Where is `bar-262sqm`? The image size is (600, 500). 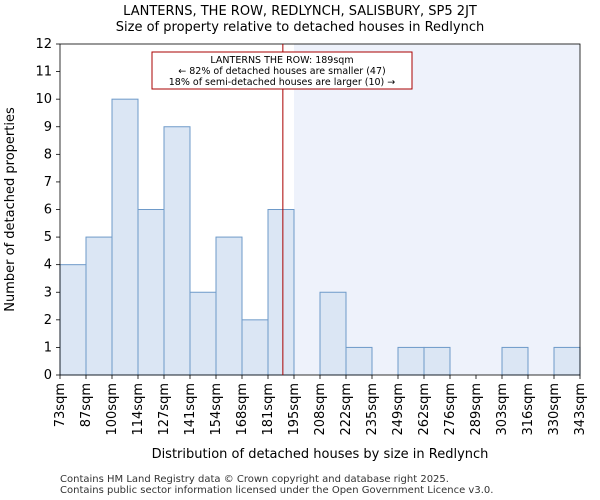 bar-262sqm is located at coordinates (437, 361).